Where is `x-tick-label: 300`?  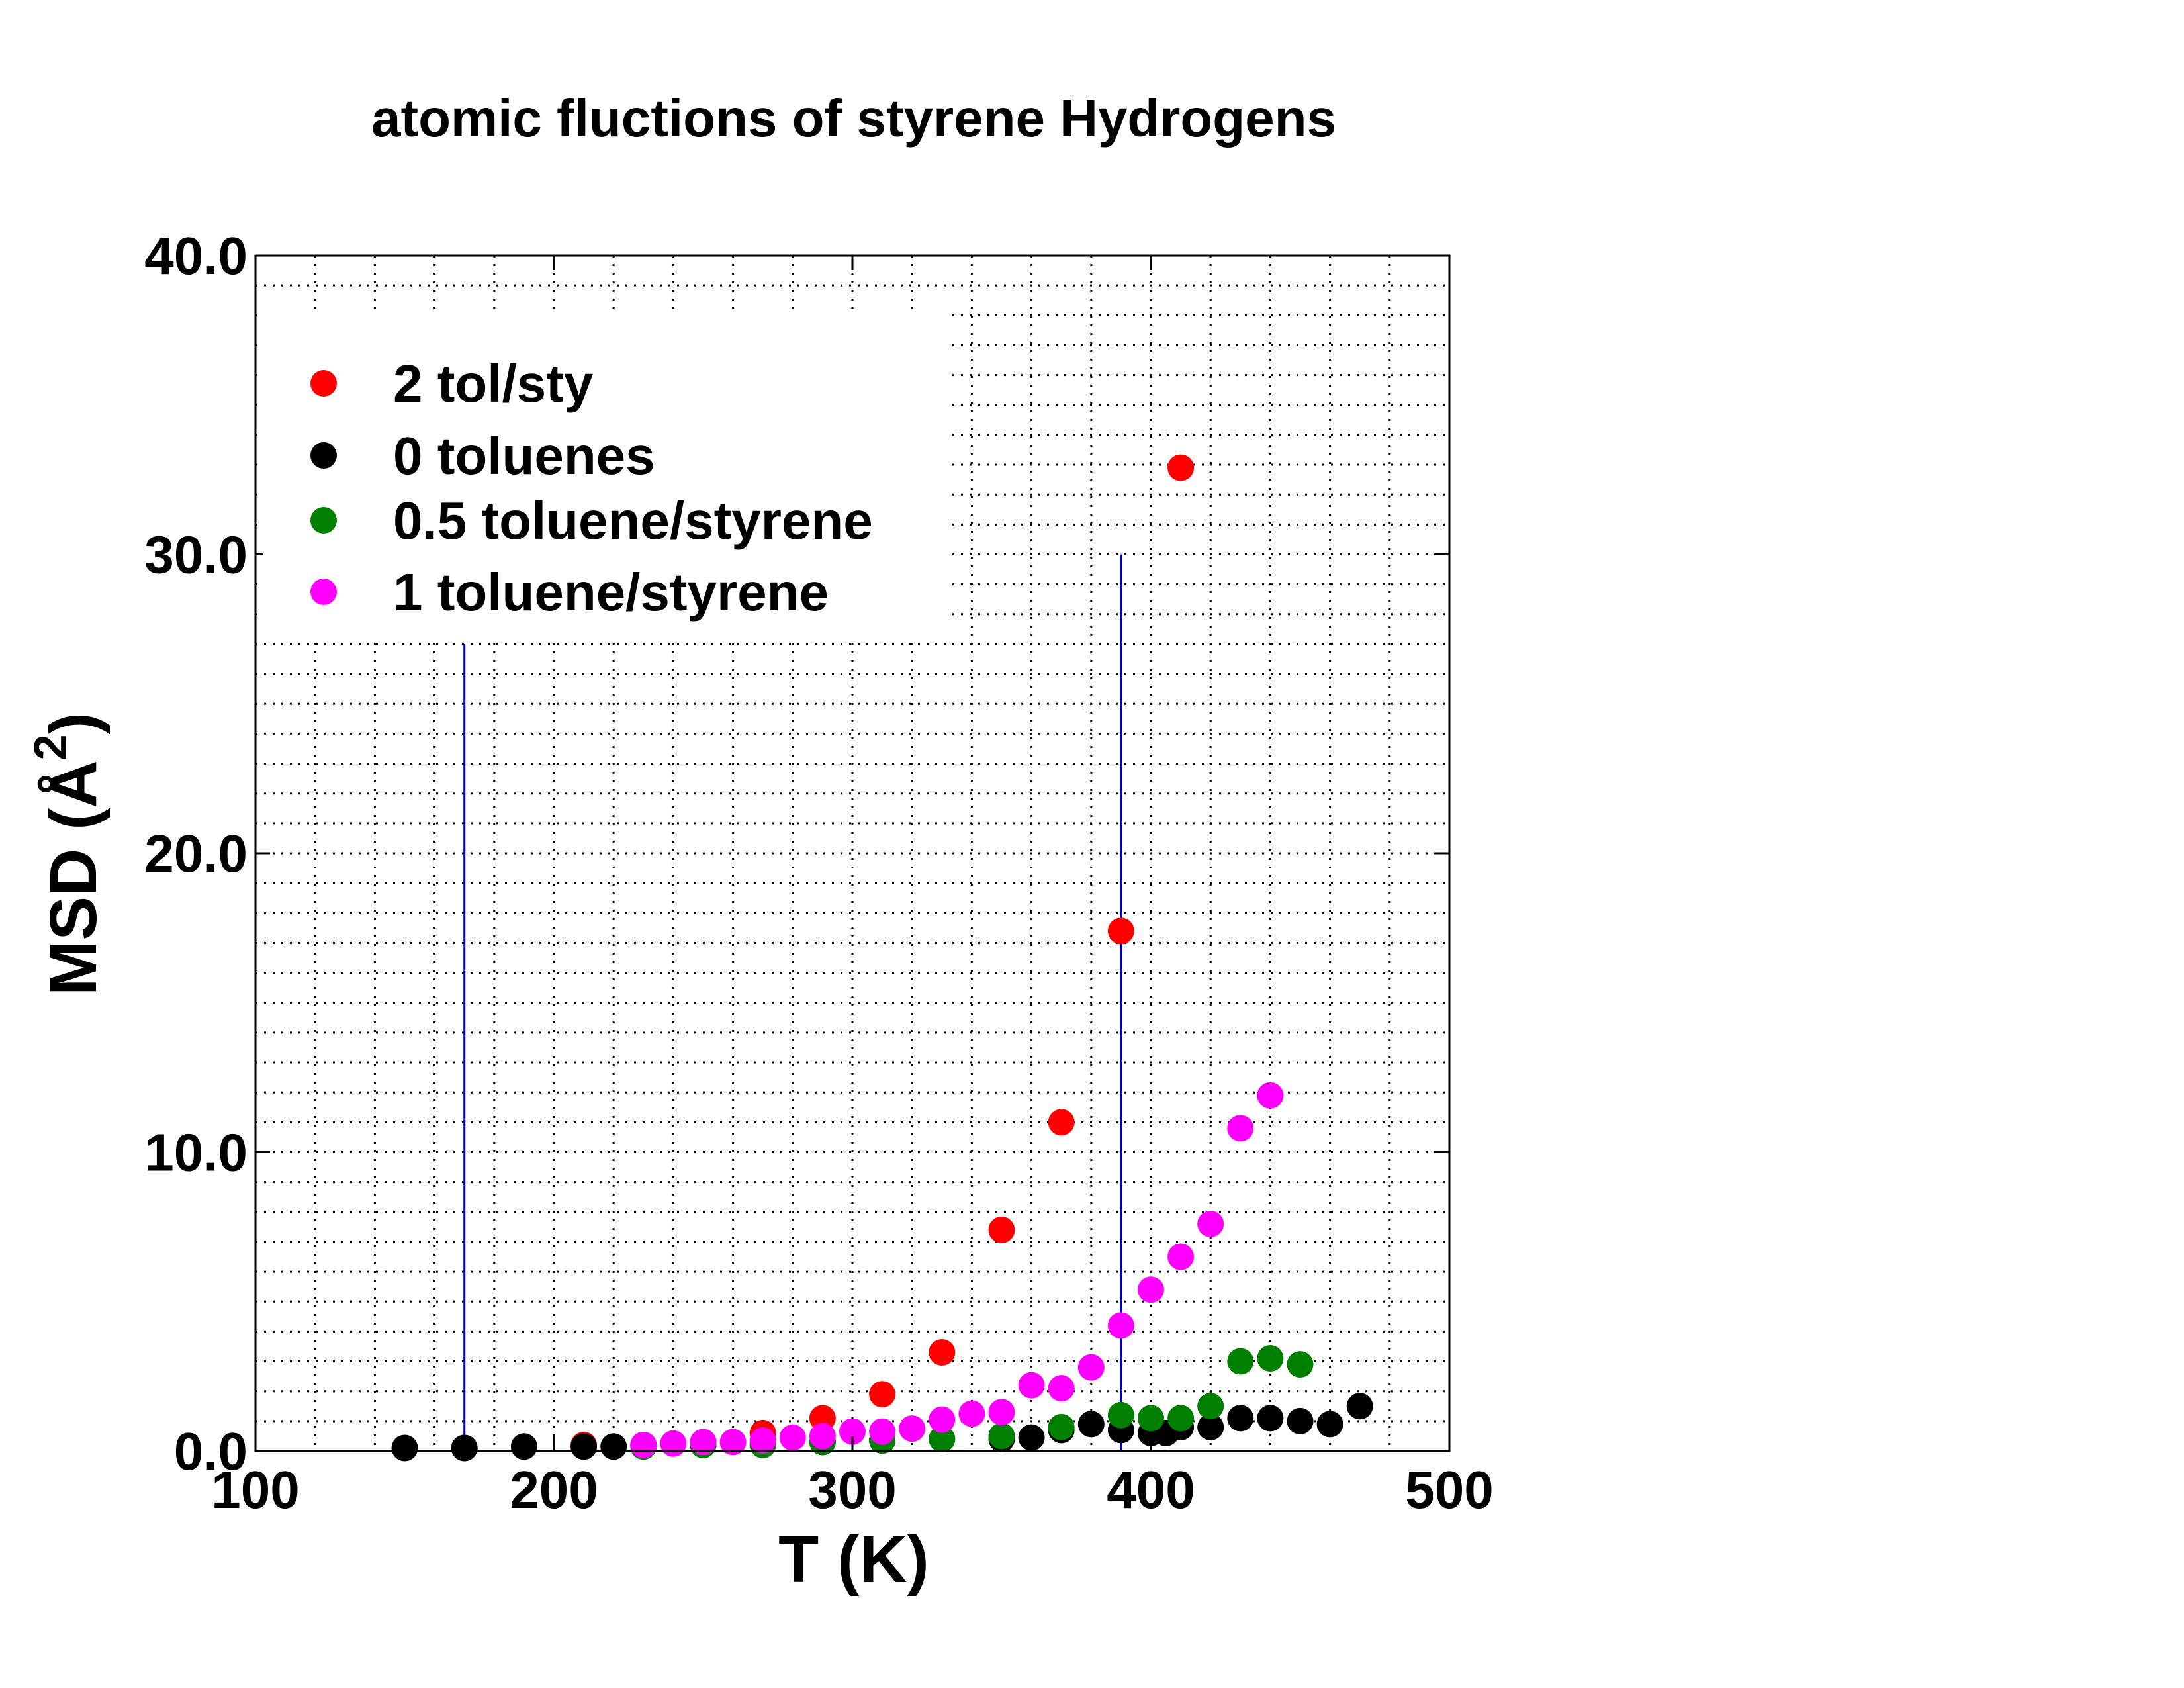
x-tick-label: 300 is located at coordinates (852, 1489).